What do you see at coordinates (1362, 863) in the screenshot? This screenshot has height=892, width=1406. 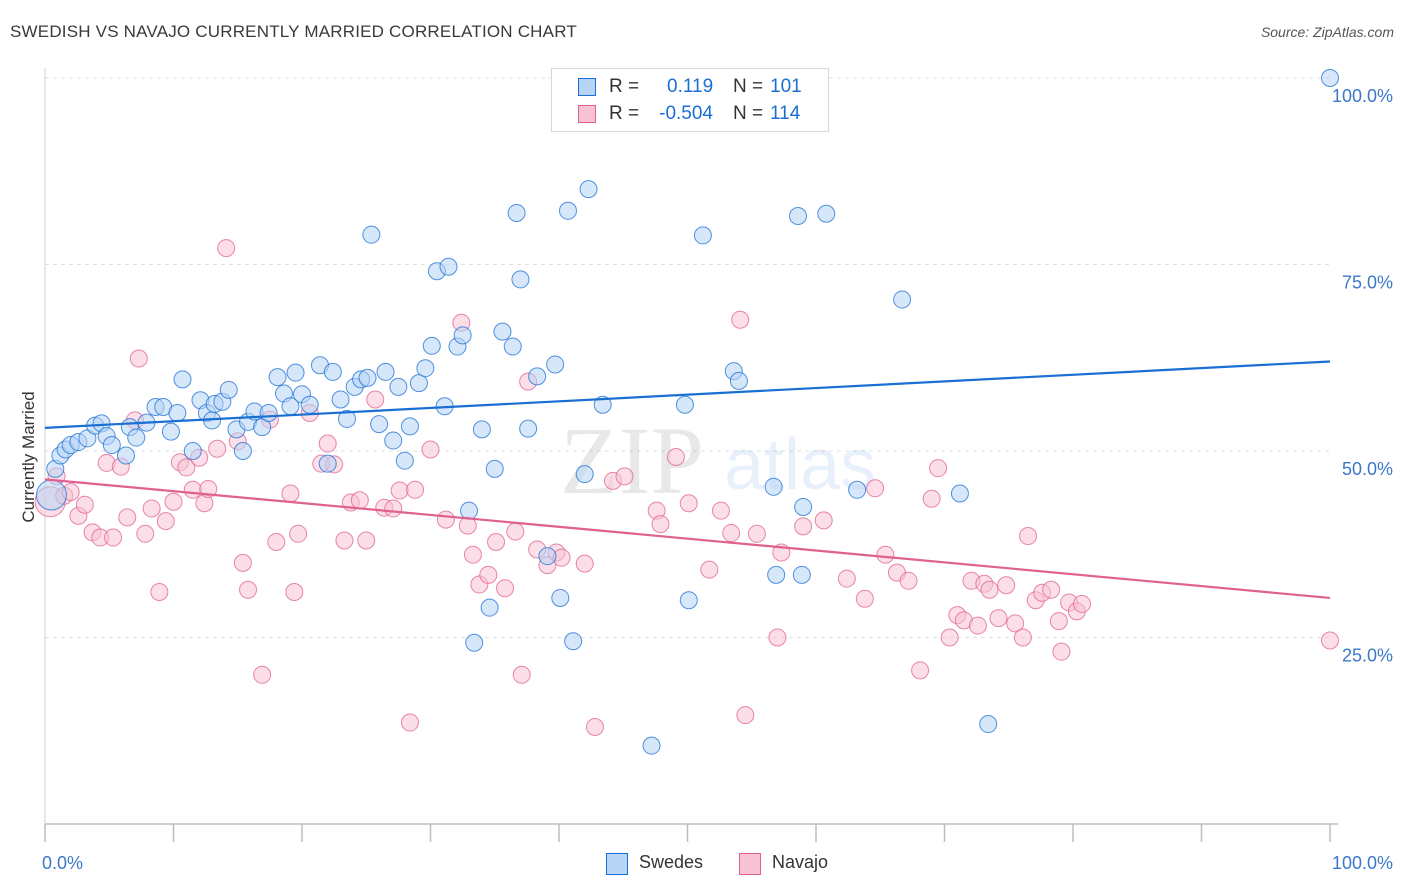 I see `x-tick-label: 100.0%` at bounding box center [1362, 863].